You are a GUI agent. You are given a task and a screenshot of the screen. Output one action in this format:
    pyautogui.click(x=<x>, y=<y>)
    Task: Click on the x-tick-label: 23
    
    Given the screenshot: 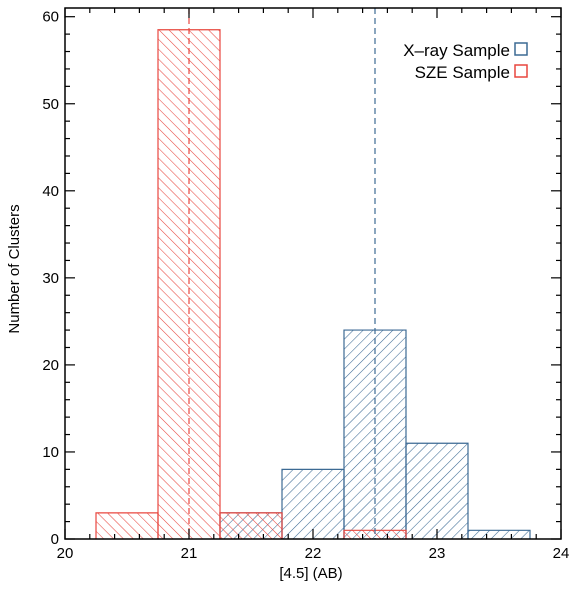 What is the action you would take?
    pyautogui.click(x=437, y=553)
    